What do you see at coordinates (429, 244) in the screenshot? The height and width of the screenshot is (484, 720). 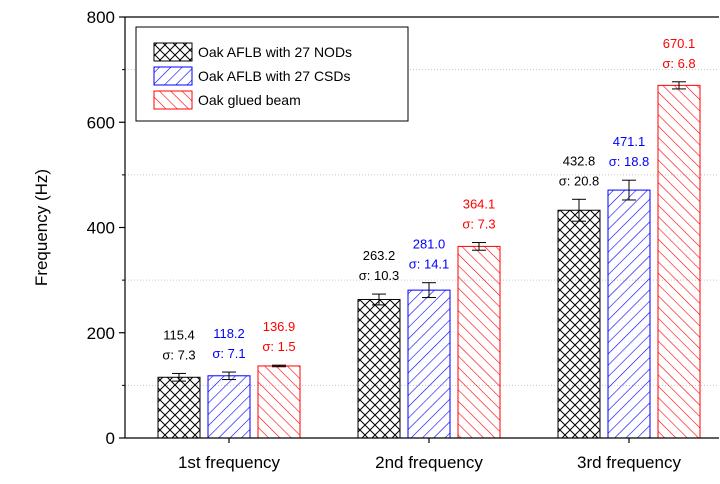 I see `value-label: 281.0` at bounding box center [429, 244].